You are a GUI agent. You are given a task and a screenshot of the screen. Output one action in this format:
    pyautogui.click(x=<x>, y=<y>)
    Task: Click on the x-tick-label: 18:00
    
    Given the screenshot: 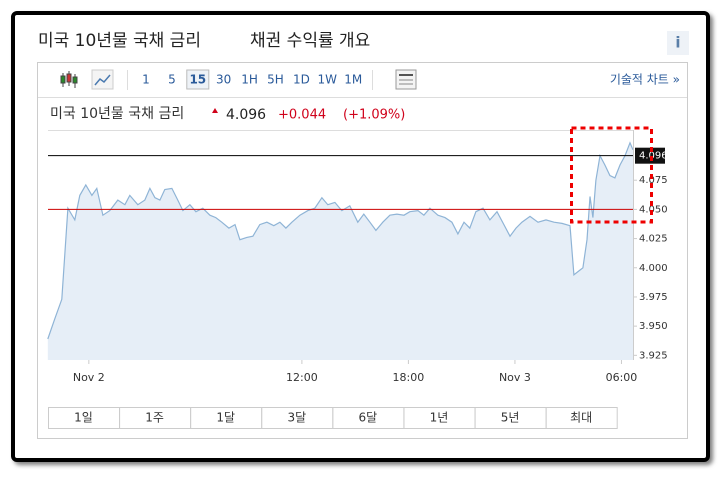 What is the action you would take?
    pyautogui.click(x=409, y=377)
    